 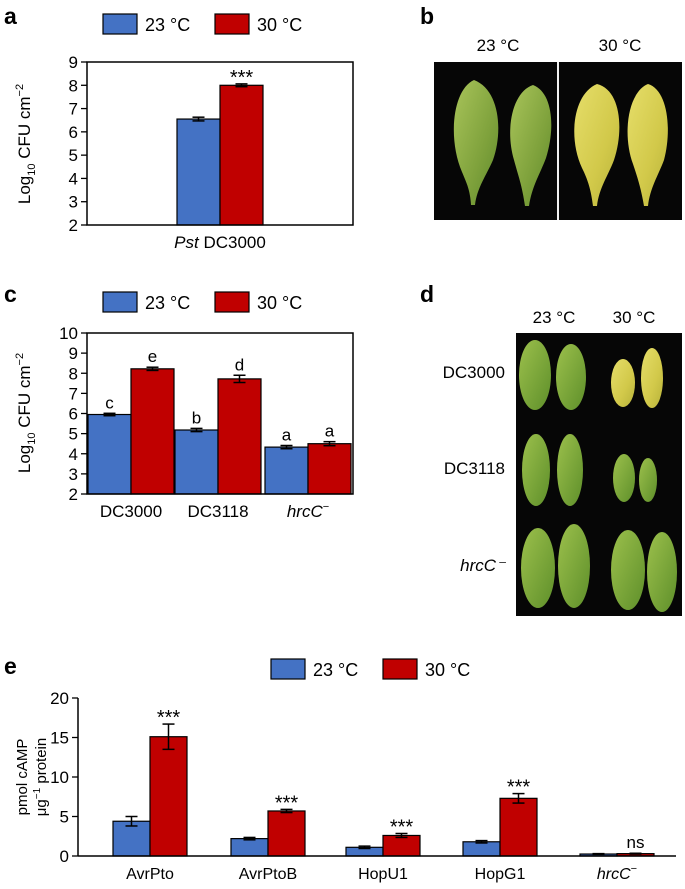 I want to click on photo-d-row-label-hrcc: hrcC⁻, so click(x=483, y=565).